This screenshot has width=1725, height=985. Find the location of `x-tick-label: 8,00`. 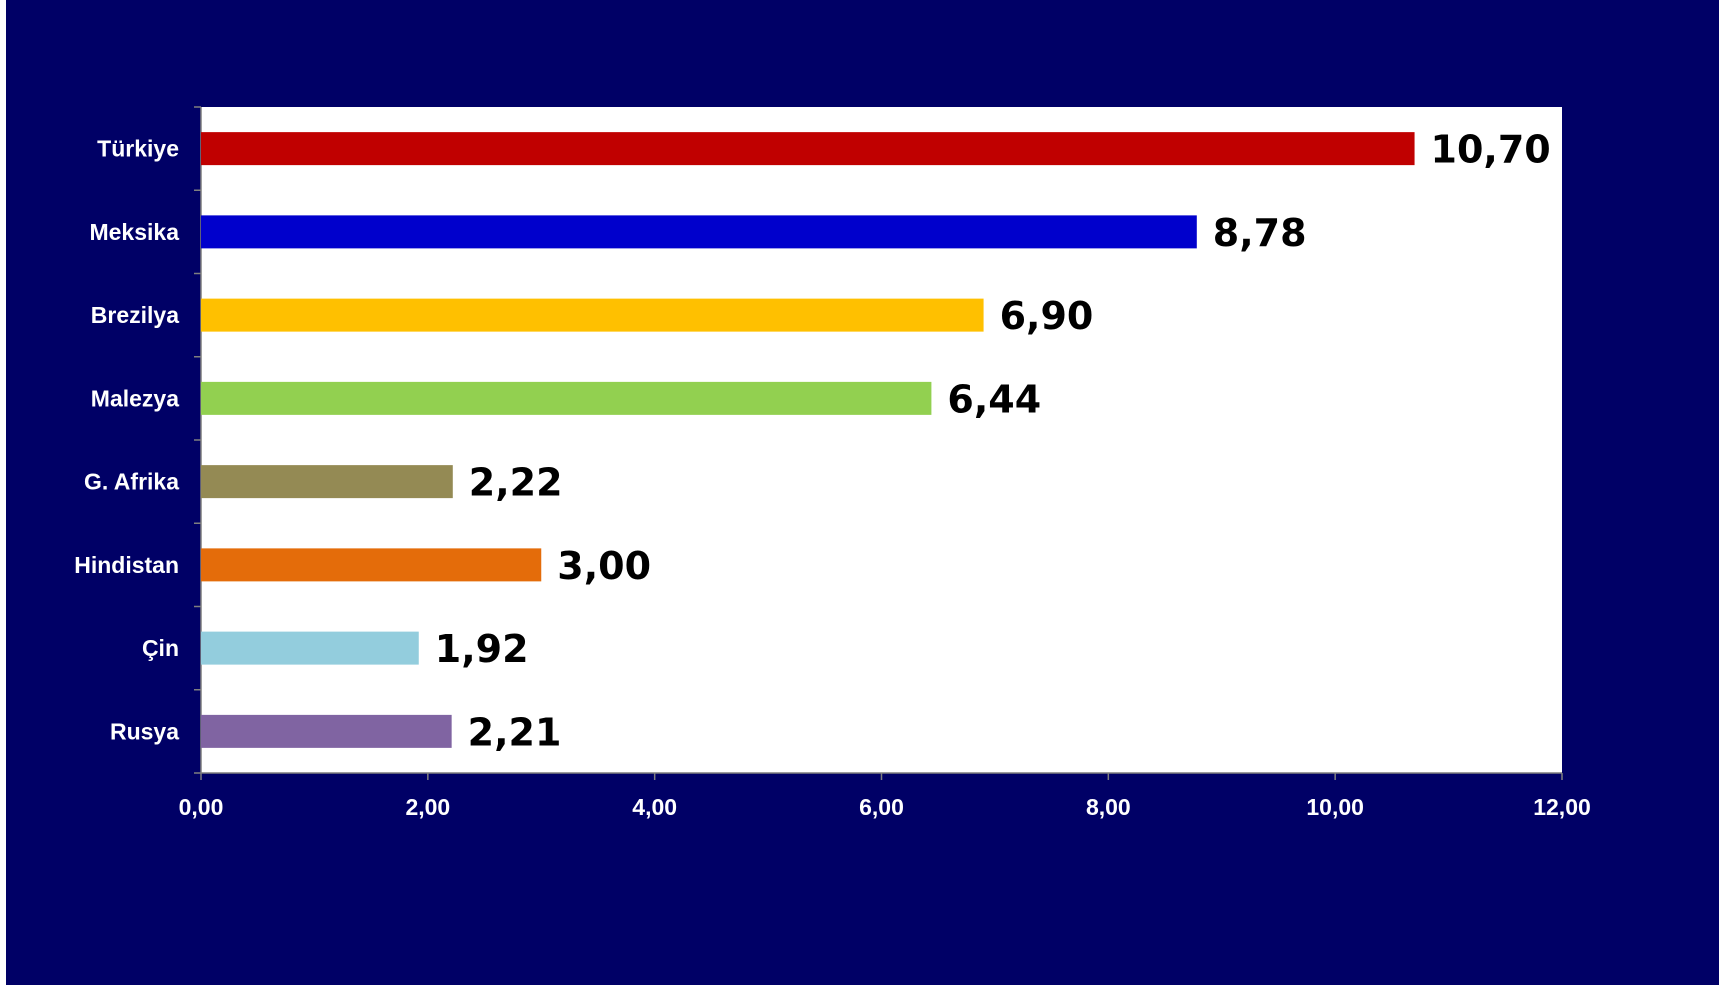

x-tick-label: 8,00 is located at coordinates (1108, 807).